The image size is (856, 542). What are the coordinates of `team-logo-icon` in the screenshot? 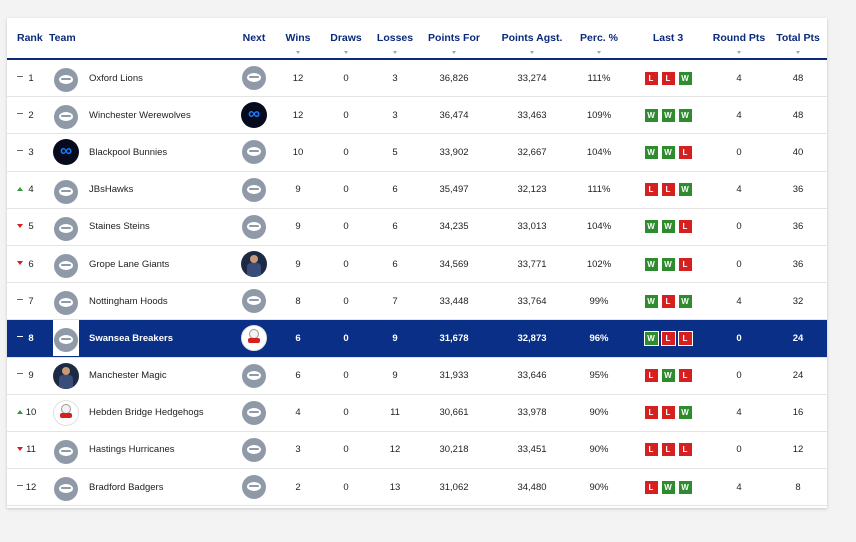 It's located at (66, 489).